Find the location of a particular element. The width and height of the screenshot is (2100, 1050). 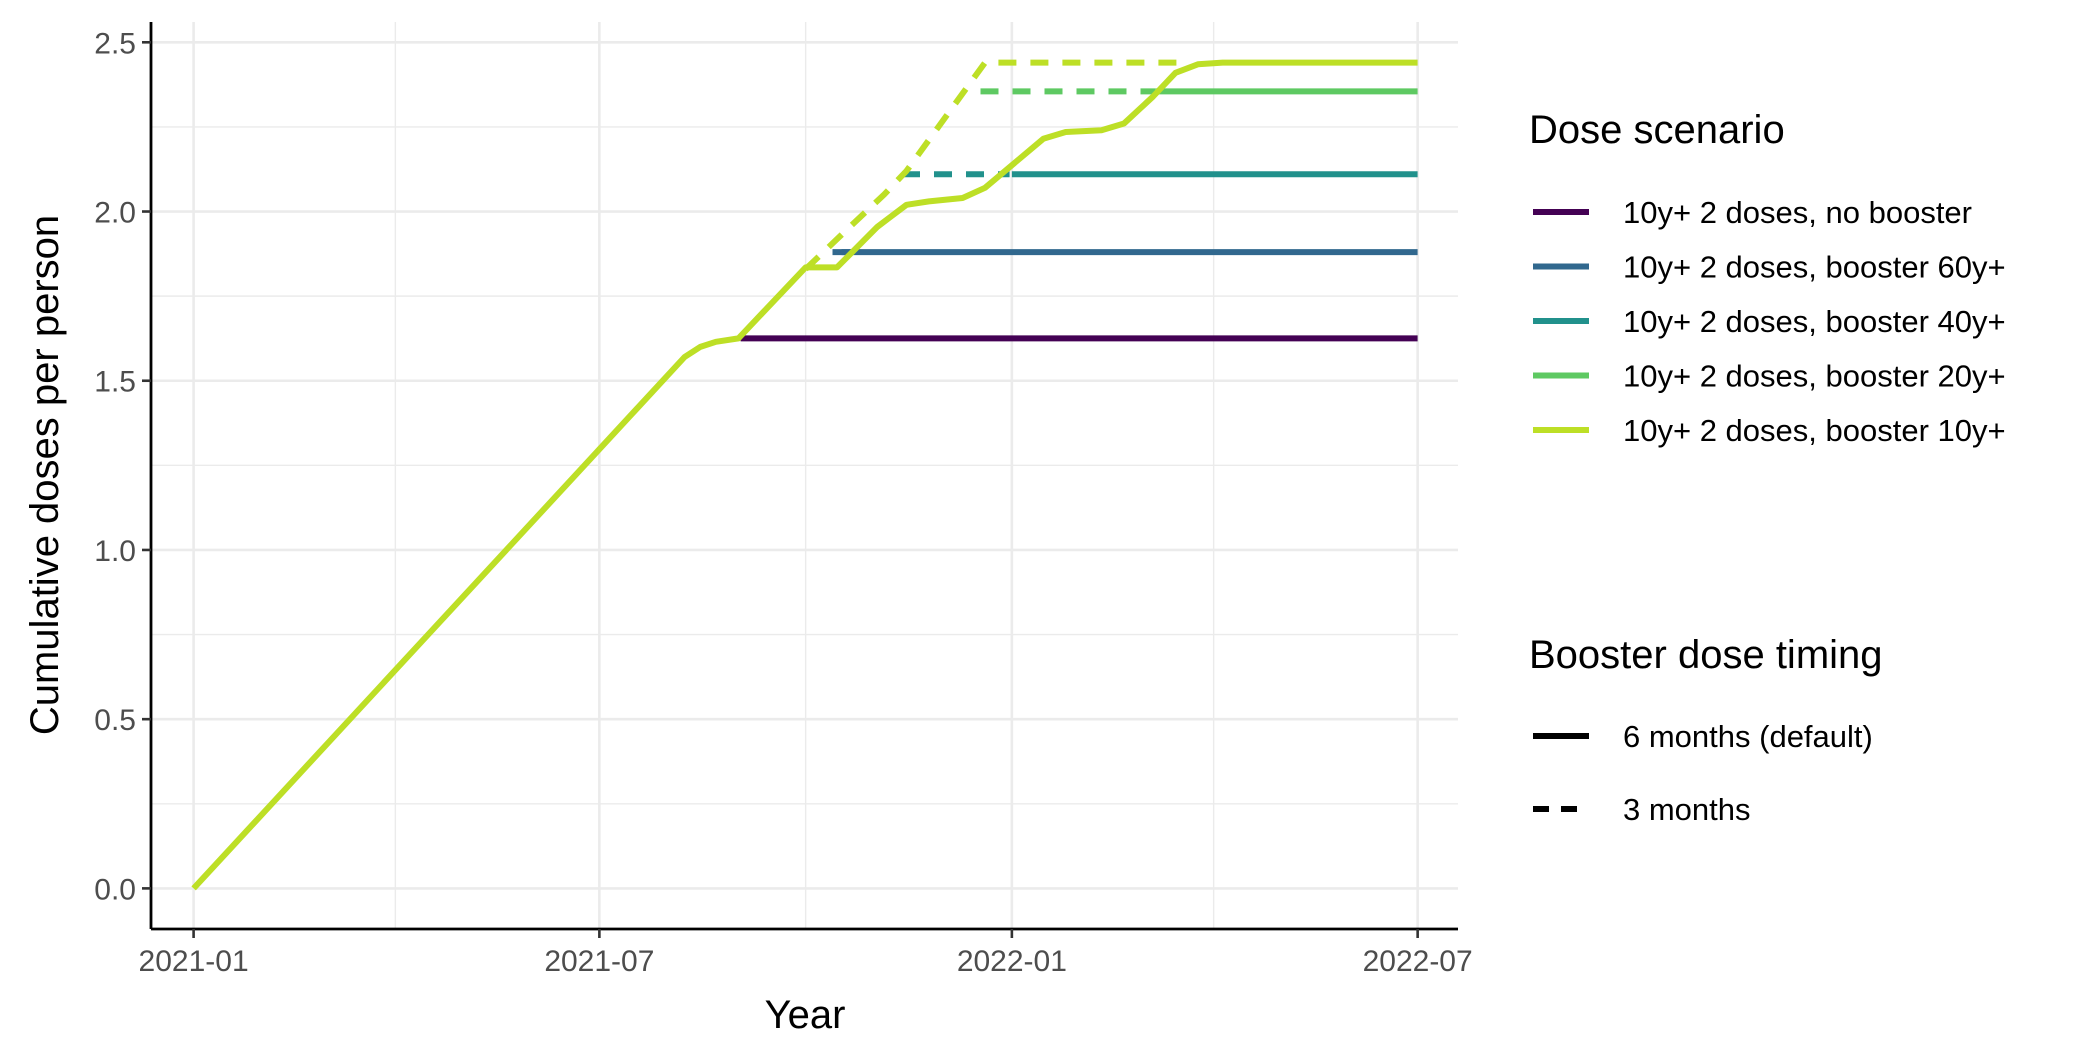

series-line is located at coordinates (990, 165).